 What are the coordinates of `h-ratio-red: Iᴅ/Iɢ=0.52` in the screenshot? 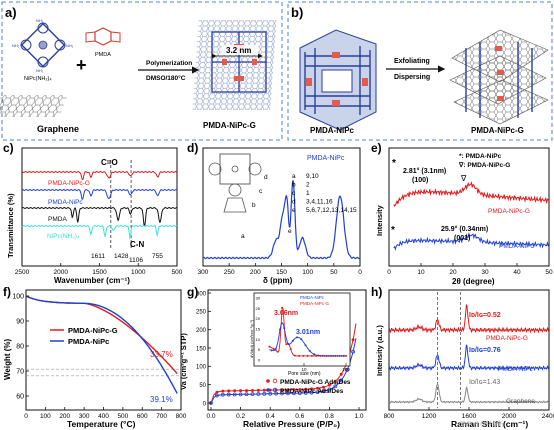 It's located at (485, 315).